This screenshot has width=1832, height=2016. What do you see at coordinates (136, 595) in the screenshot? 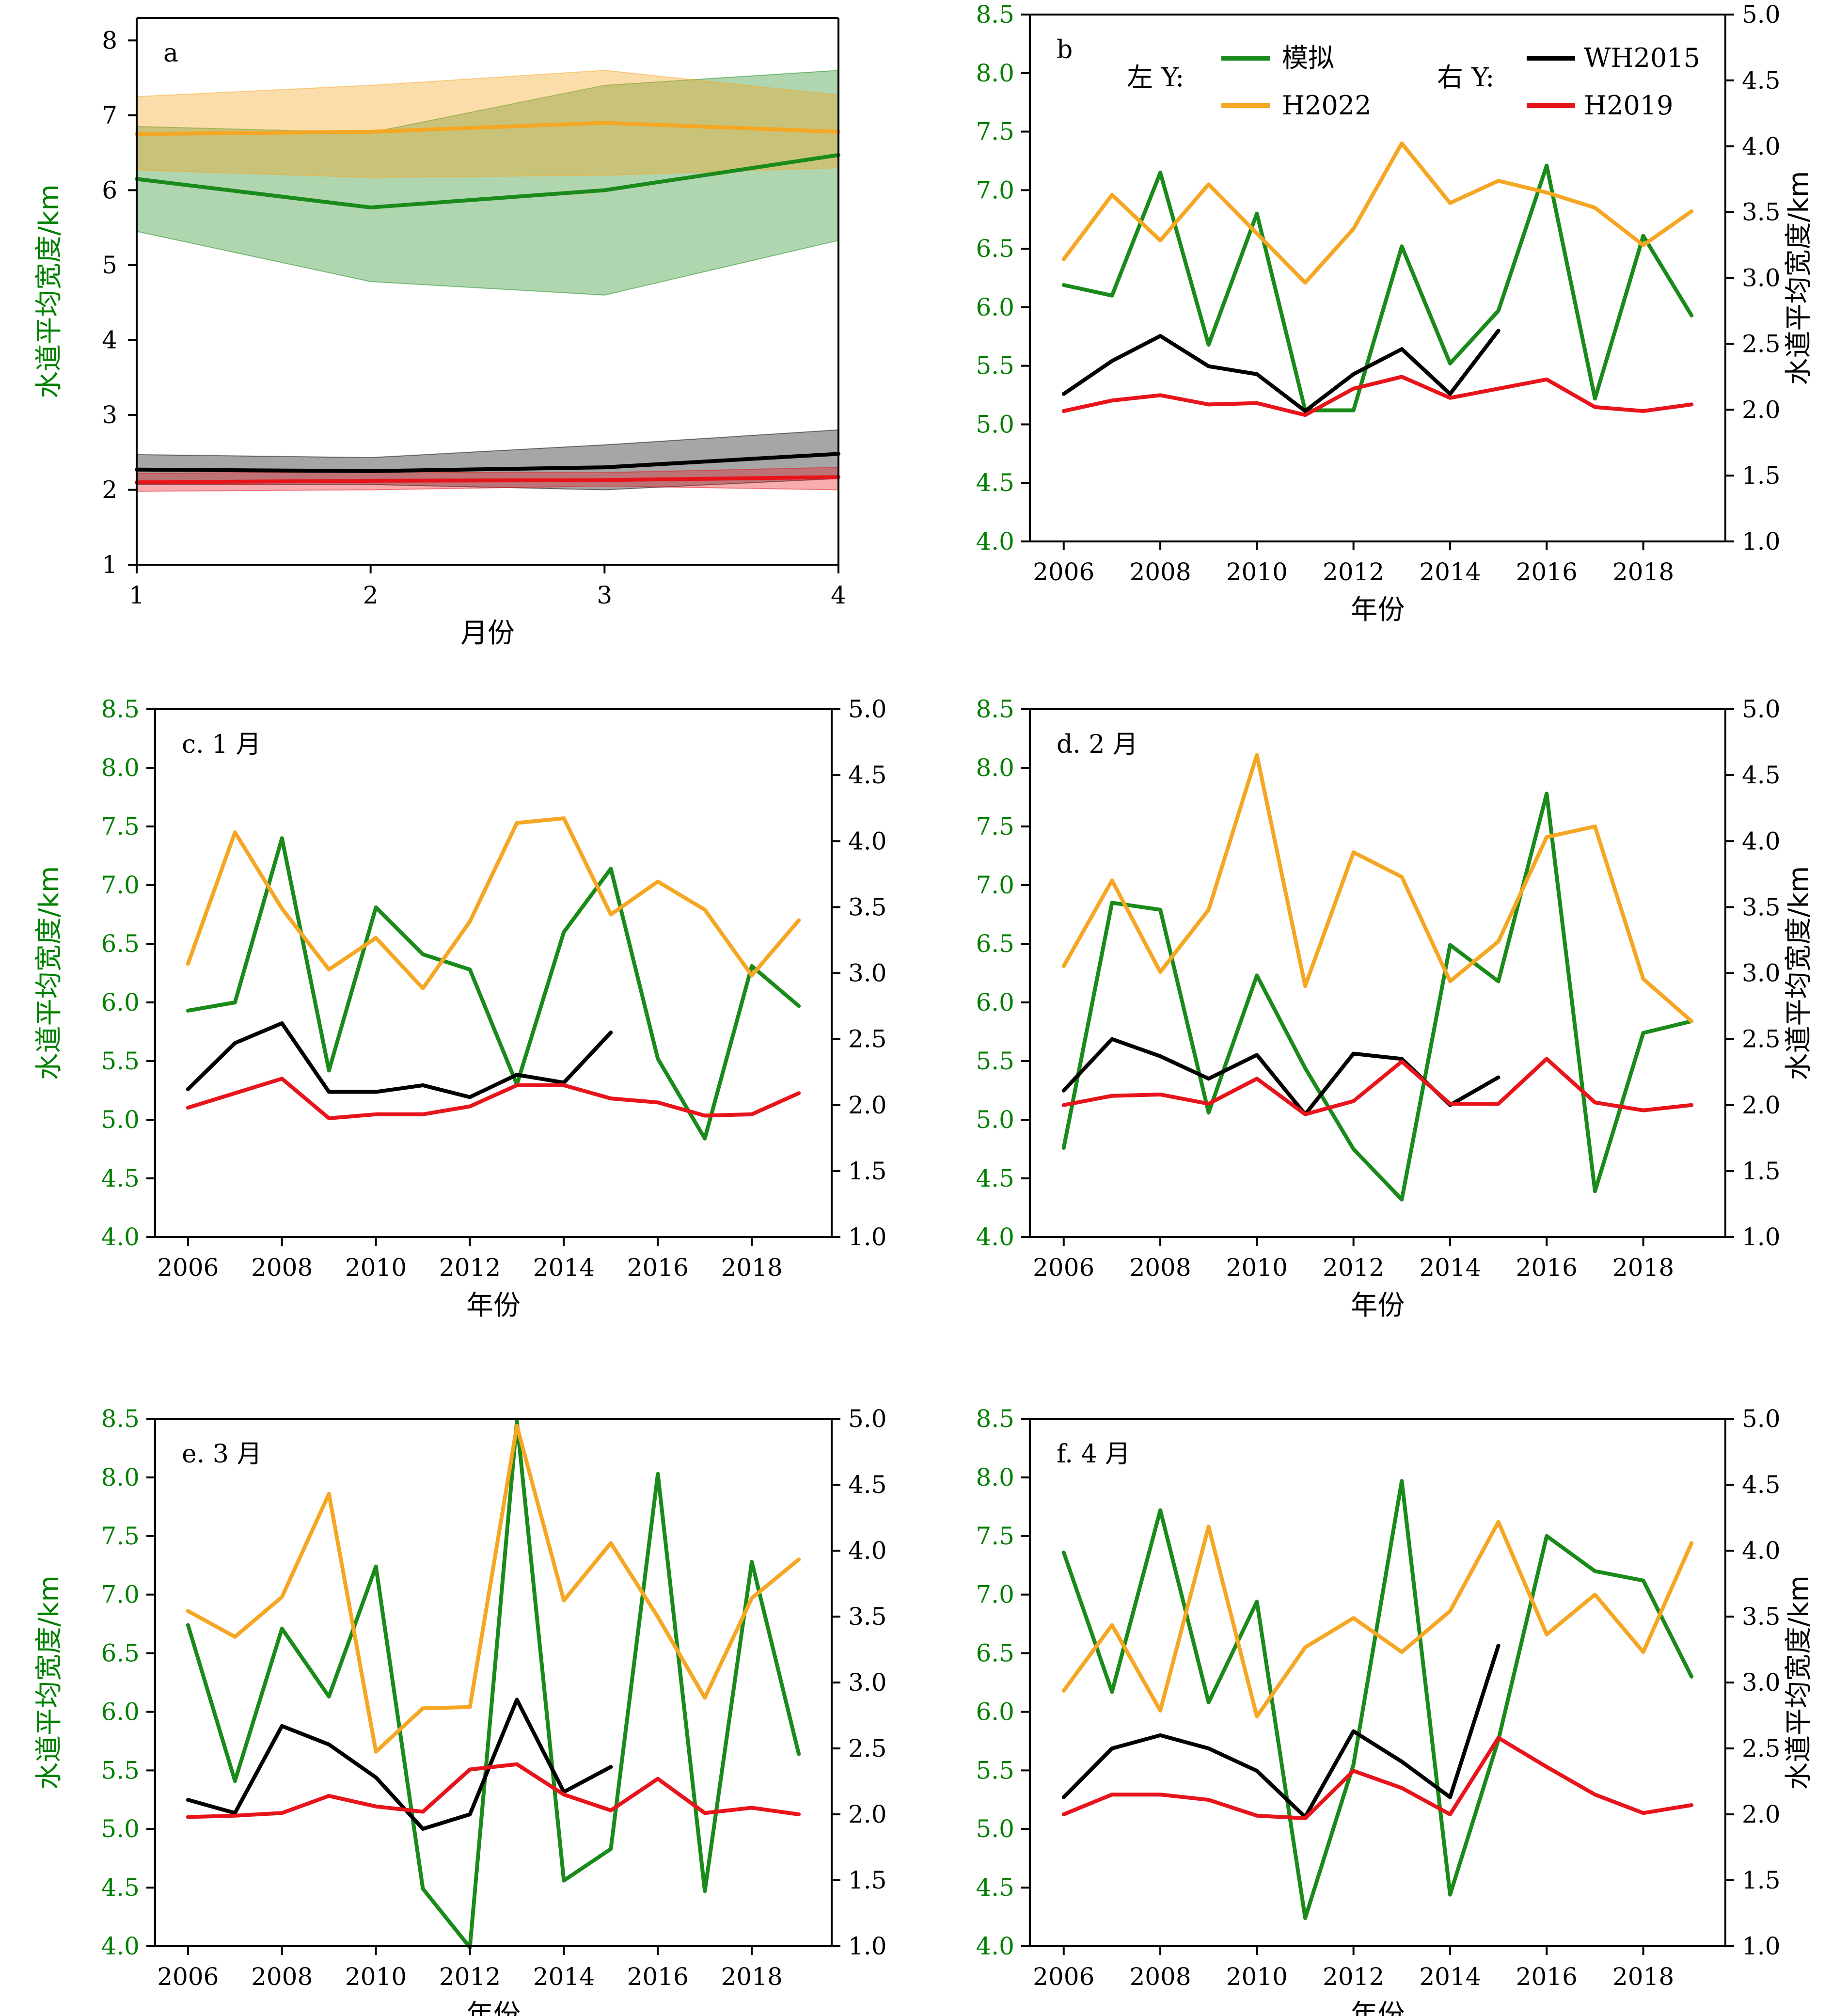
I see `x-tick-label: 1` at bounding box center [136, 595].